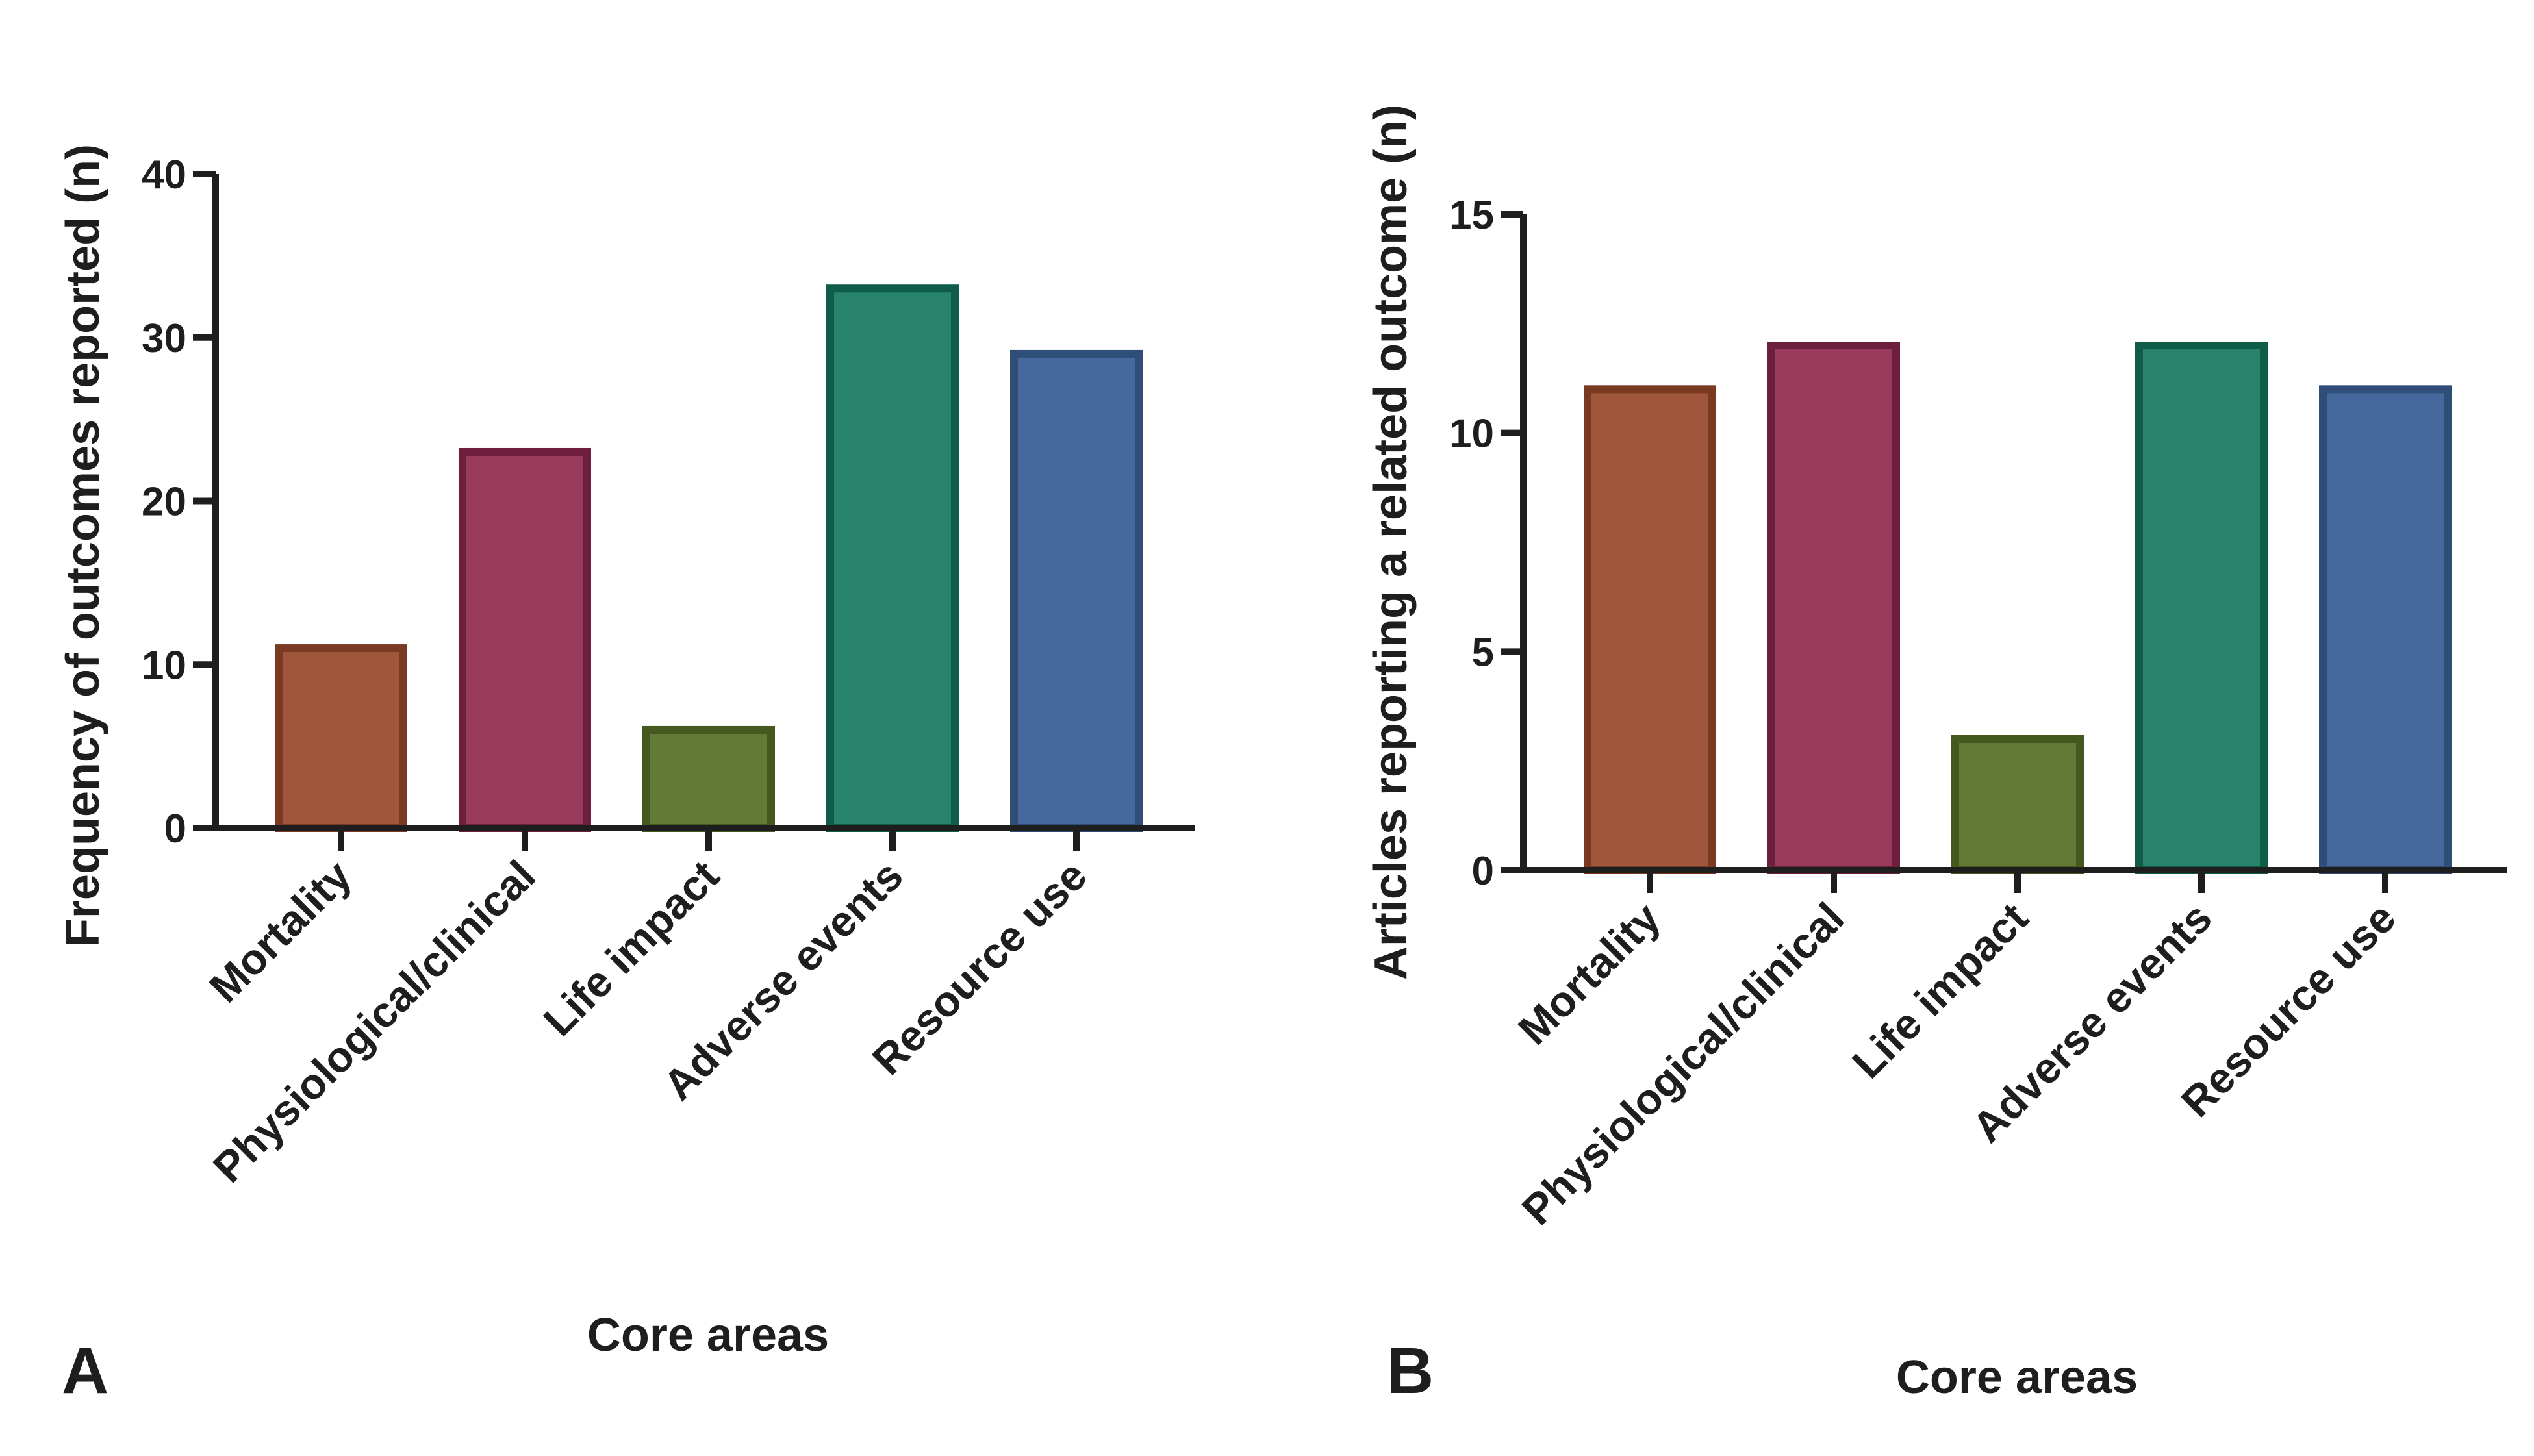  I want to click on panel-a-y-tick-label: 40, so click(164, 175).